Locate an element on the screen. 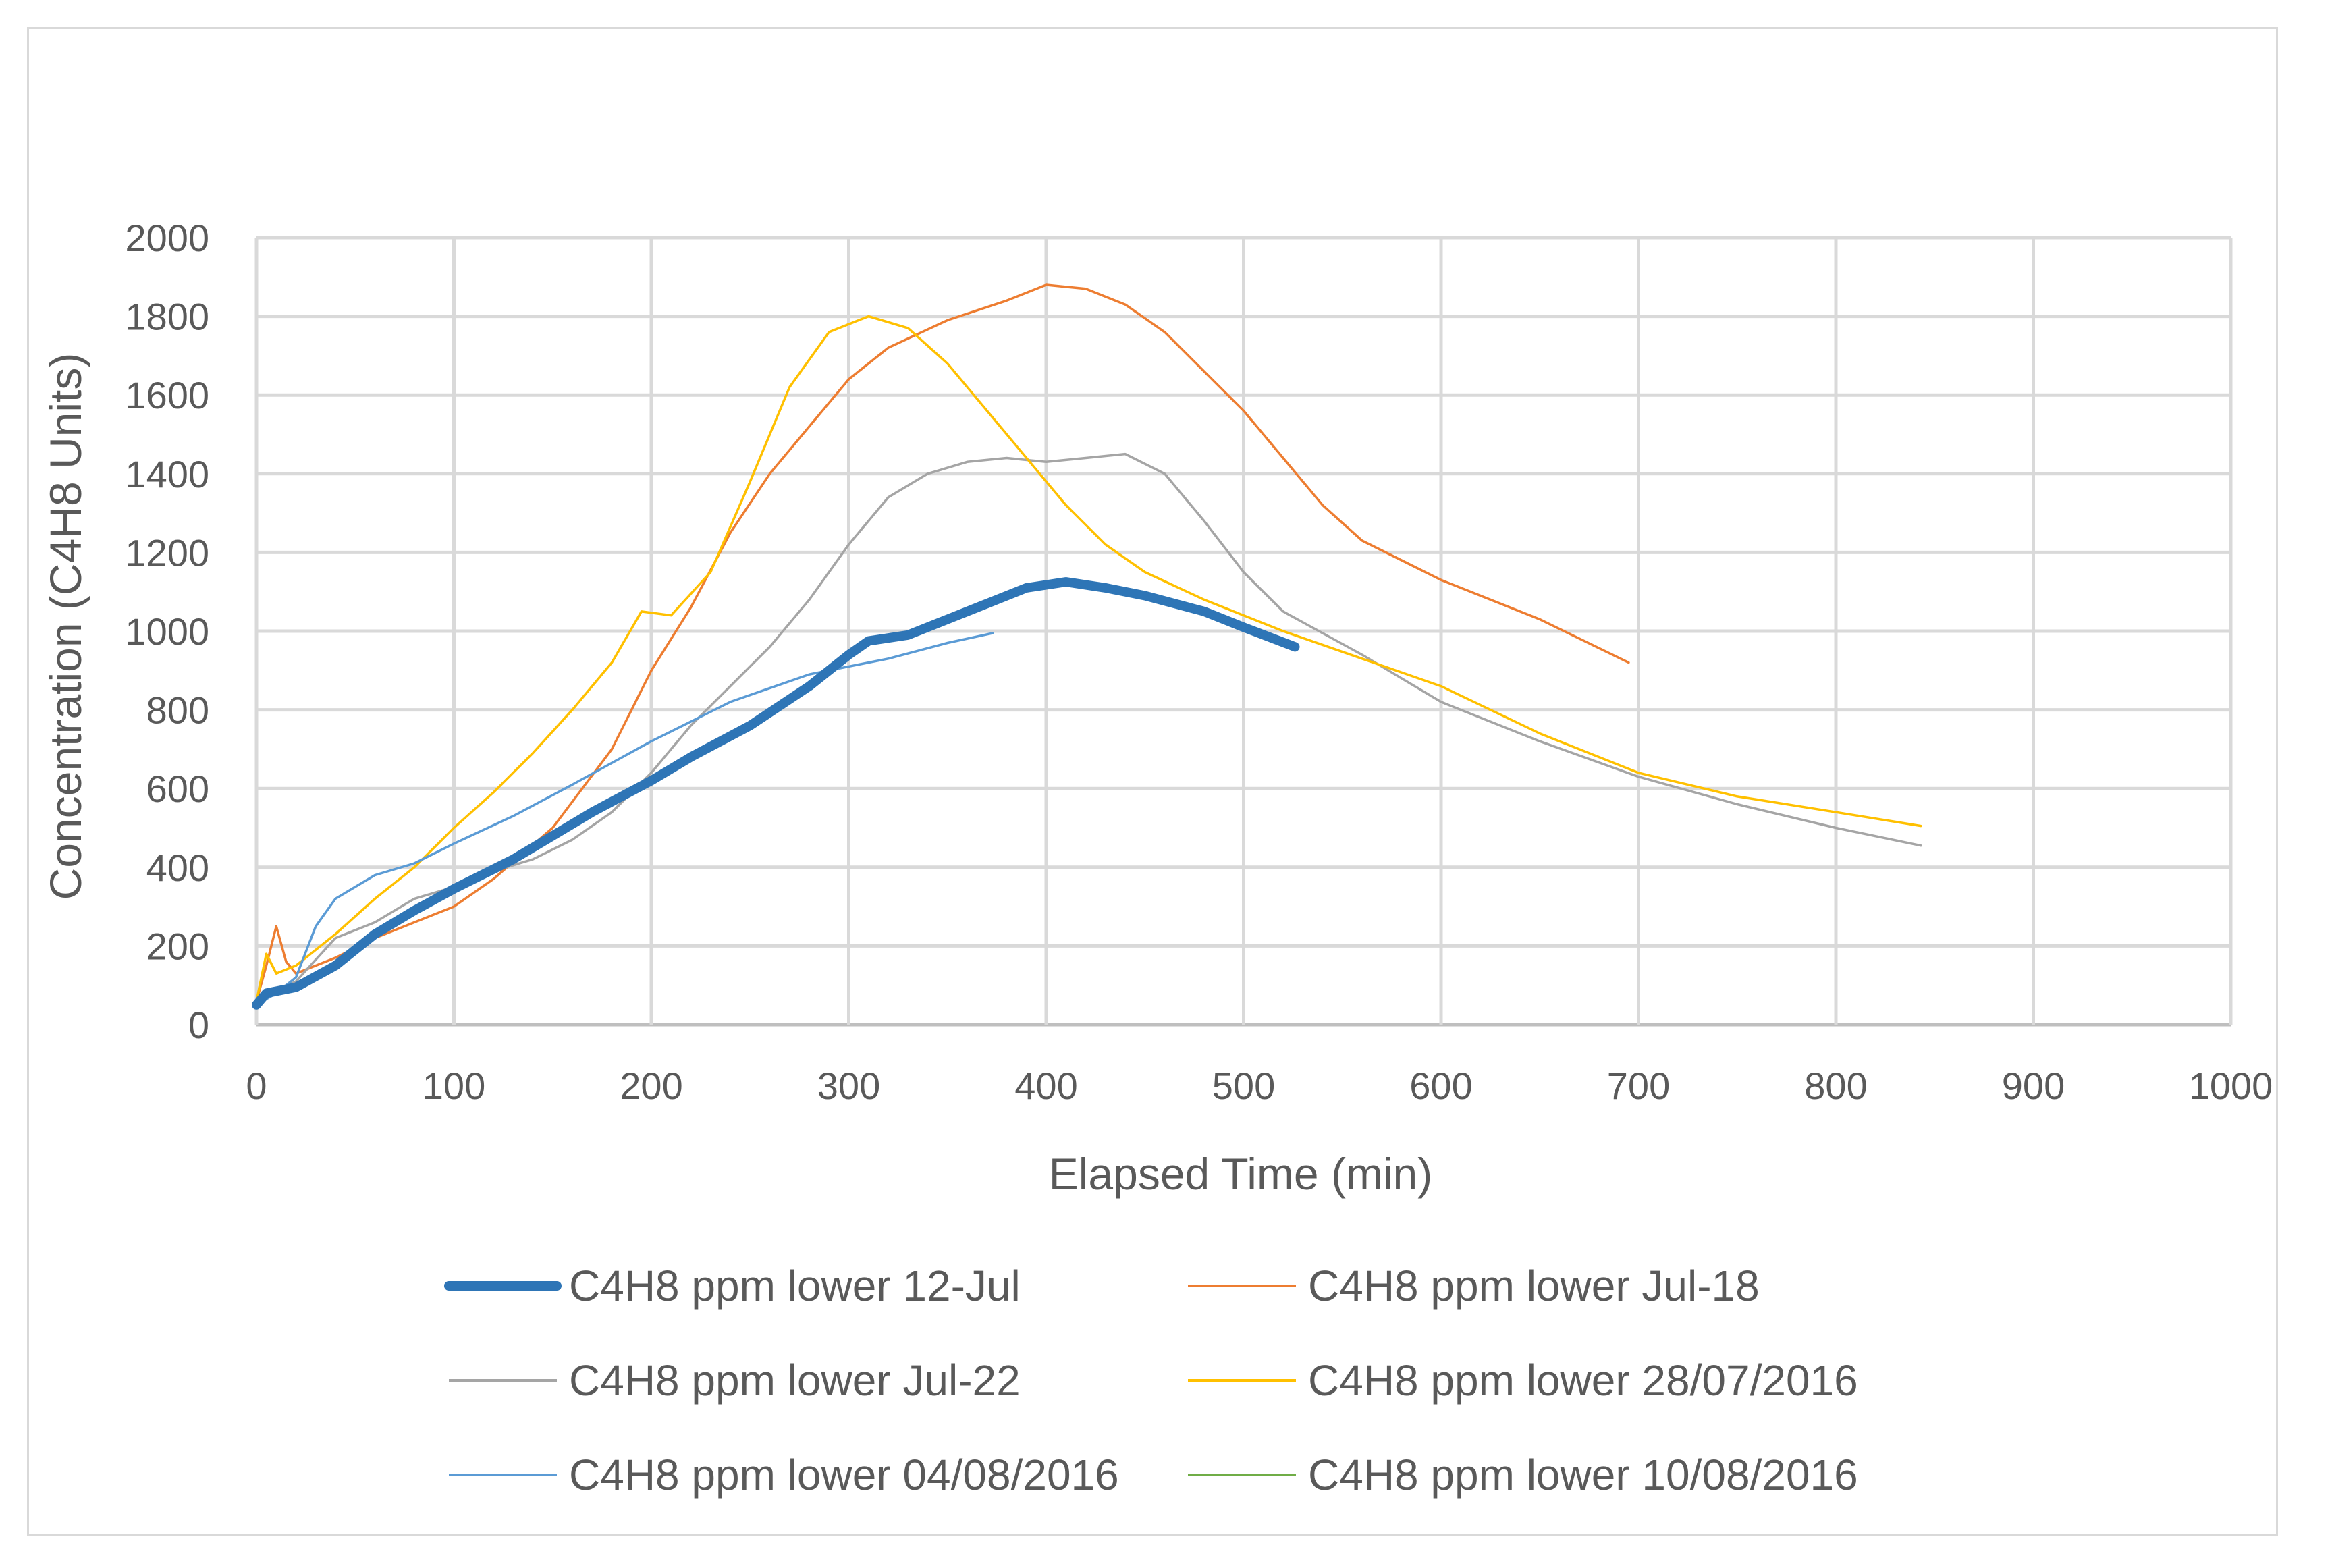 The image size is (2332, 1568). y-tick-label: 1400 is located at coordinates (167, 474).